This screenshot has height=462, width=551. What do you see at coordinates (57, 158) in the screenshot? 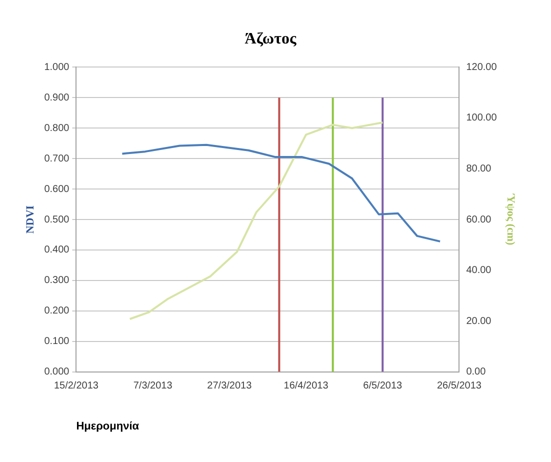
I see `y-tick-label: 0.700` at bounding box center [57, 158].